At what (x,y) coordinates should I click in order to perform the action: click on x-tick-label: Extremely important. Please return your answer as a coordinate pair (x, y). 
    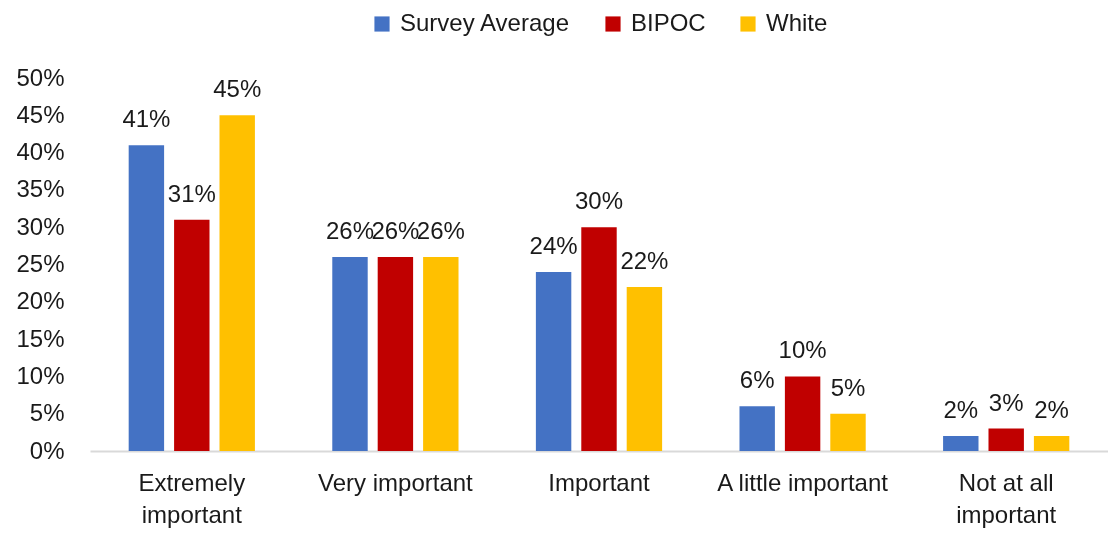
    Looking at the image, I should click on (192, 498).